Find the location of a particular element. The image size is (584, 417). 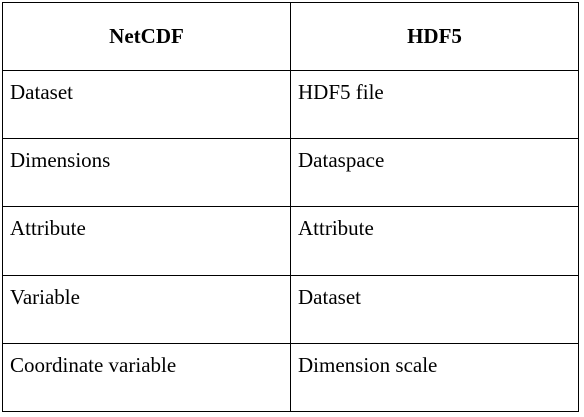

cell-netcdf: Dataset is located at coordinates (146, 104).